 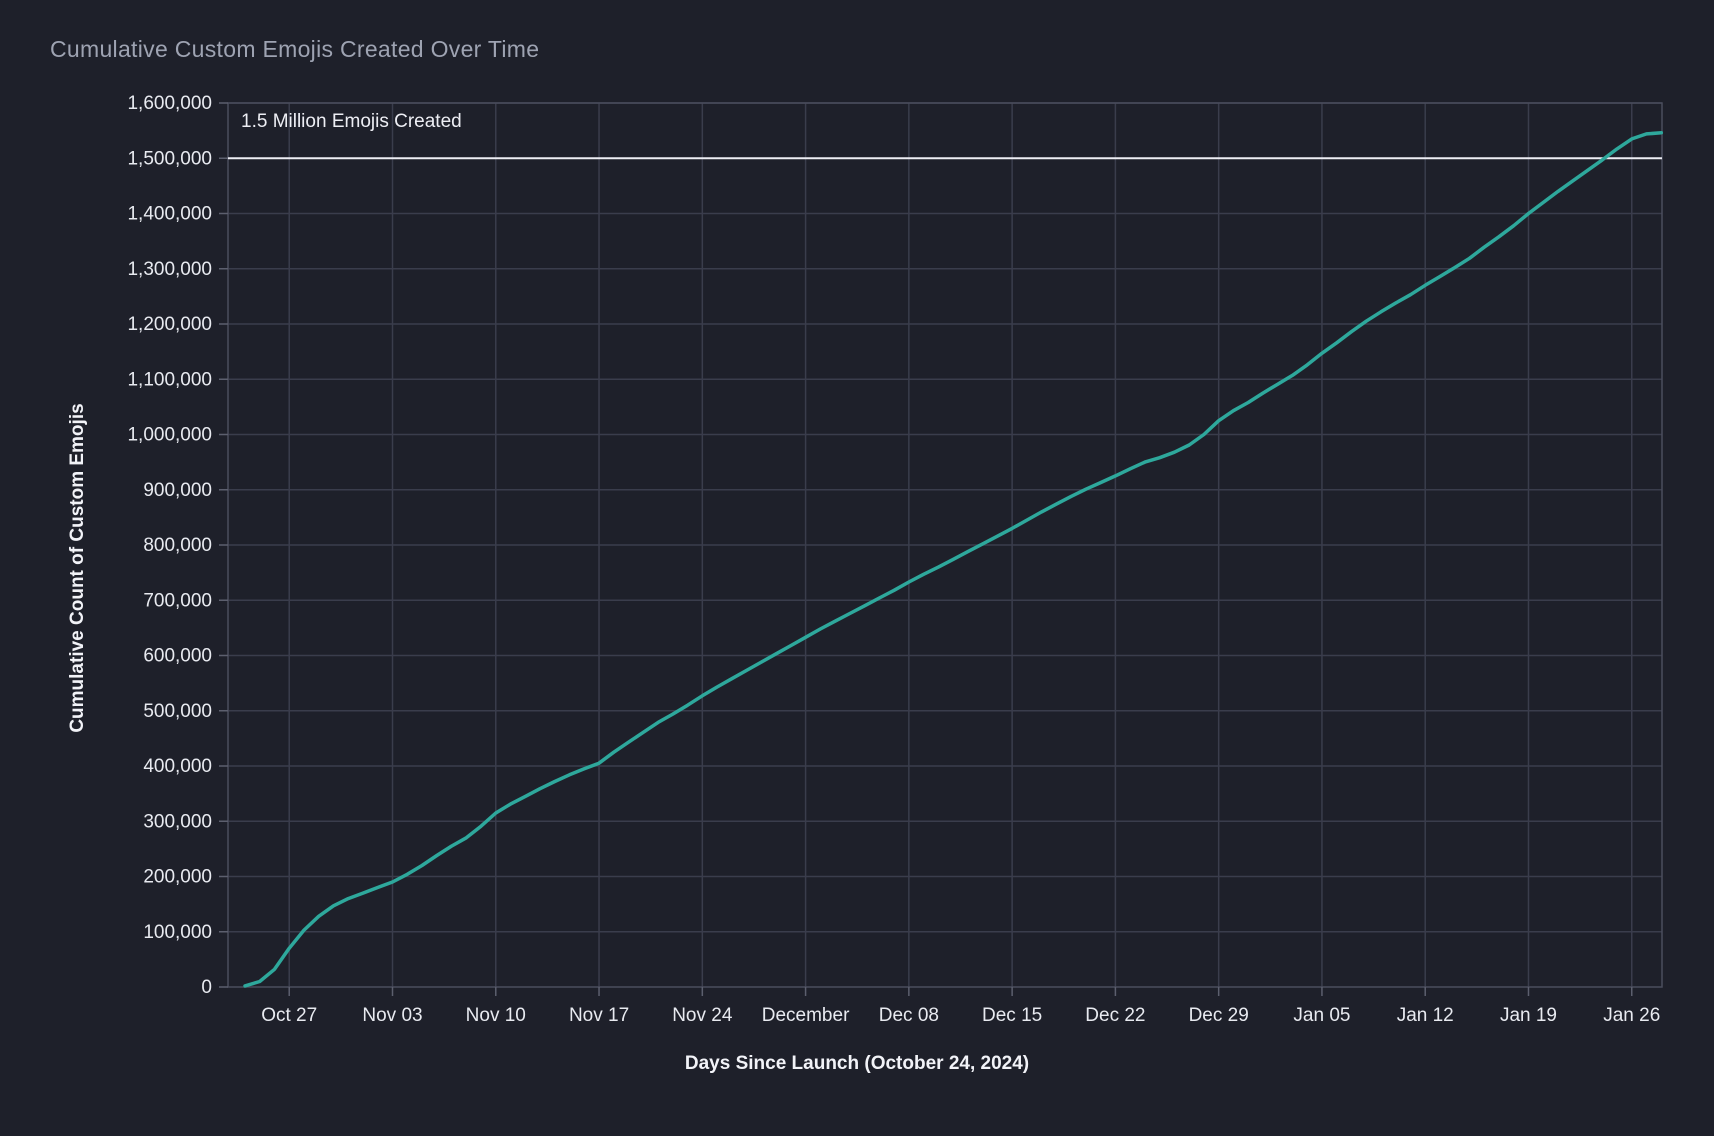 I want to click on y-tick-label: 900,000, so click(x=177, y=490).